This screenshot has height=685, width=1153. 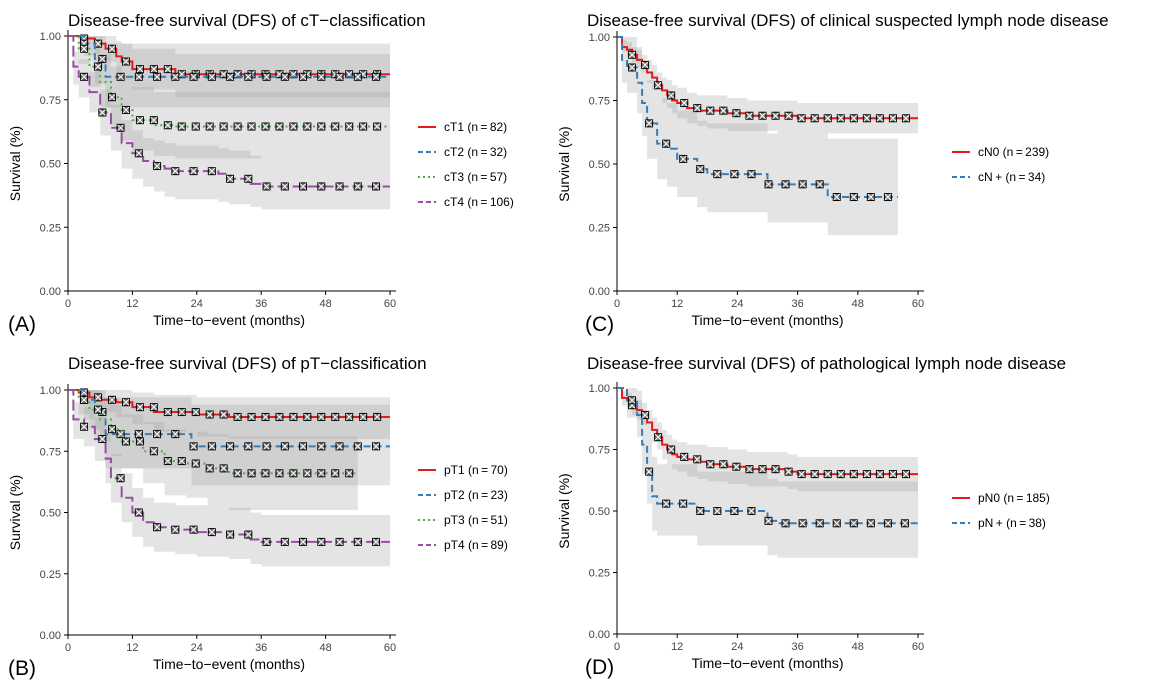 I want to click on x-tick-label: 12, so click(x=677, y=304).